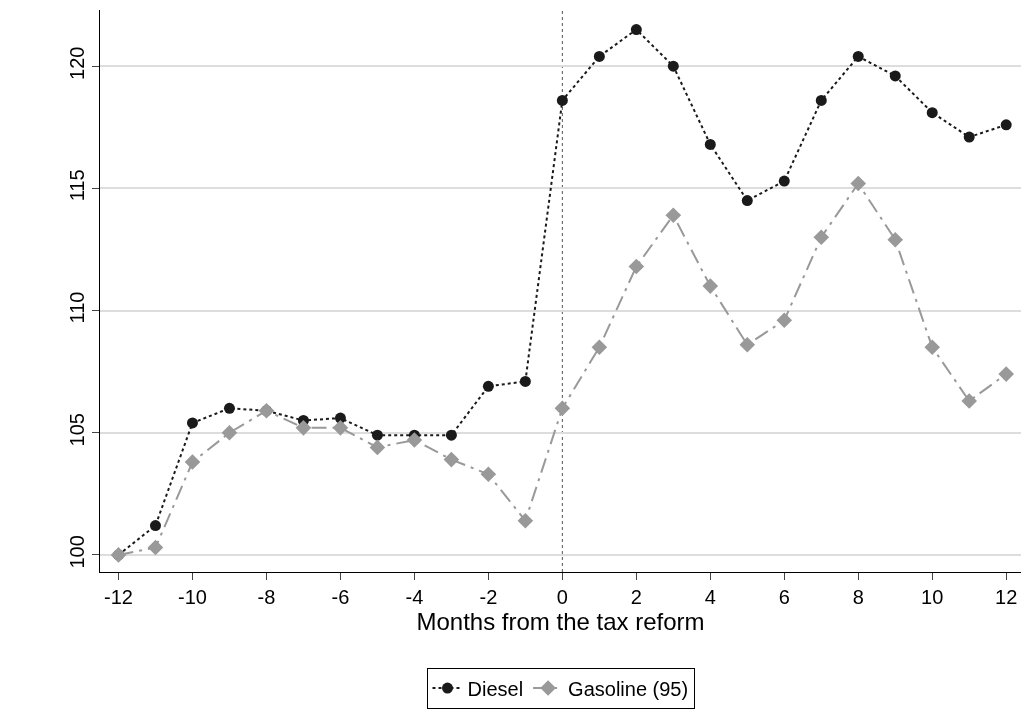  I want to click on x-tick-label: 8, so click(858, 597).